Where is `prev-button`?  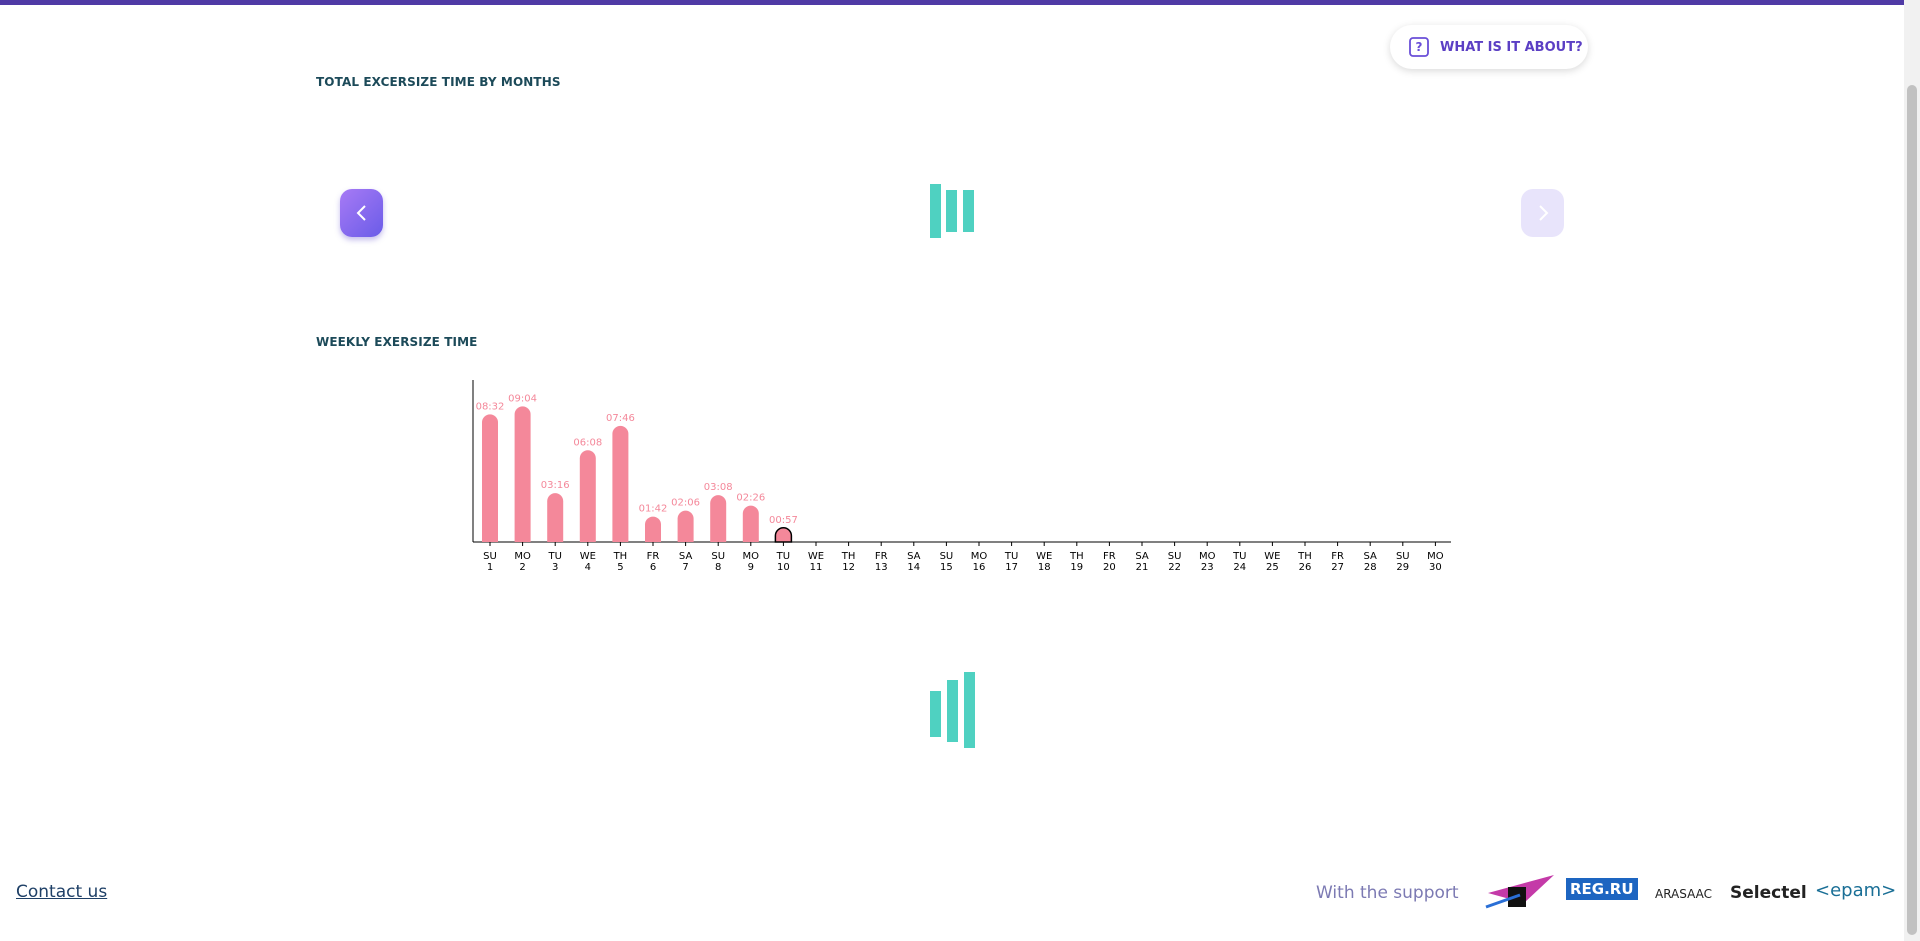
prev-button is located at coordinates (361, 213).